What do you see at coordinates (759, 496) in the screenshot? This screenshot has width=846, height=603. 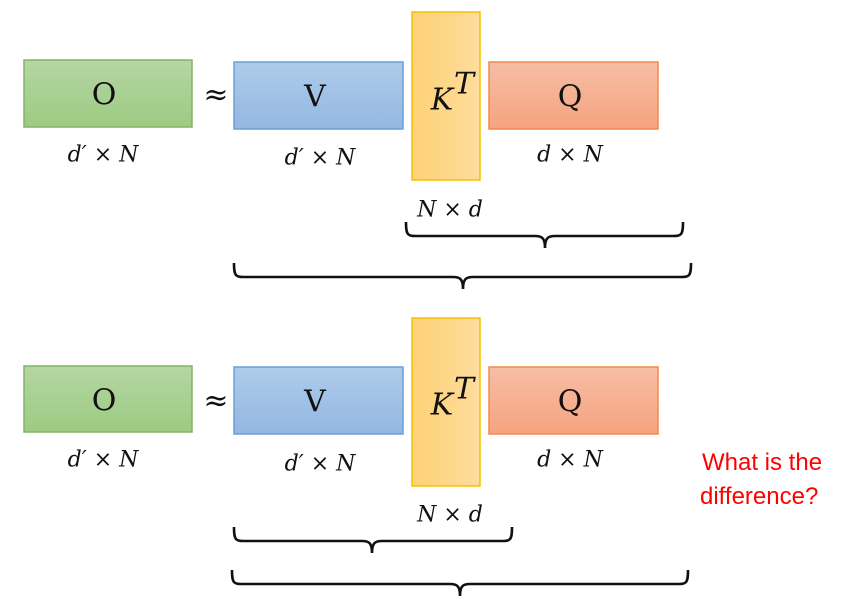 I see `question-line-2: difference?` at bounding box center [759, 496].